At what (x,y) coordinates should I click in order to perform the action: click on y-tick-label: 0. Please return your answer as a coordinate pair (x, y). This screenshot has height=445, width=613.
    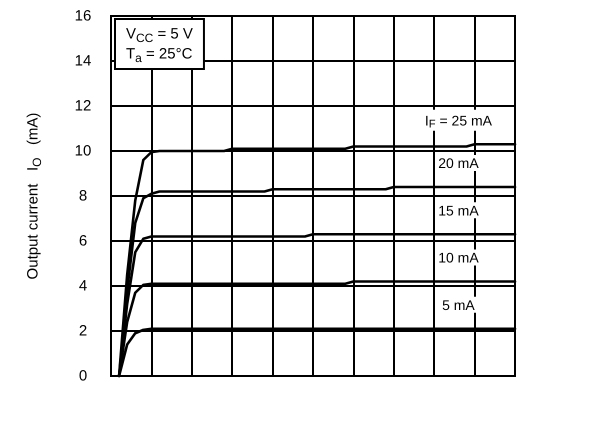
    Looking at the image, I should click on (83, 376).